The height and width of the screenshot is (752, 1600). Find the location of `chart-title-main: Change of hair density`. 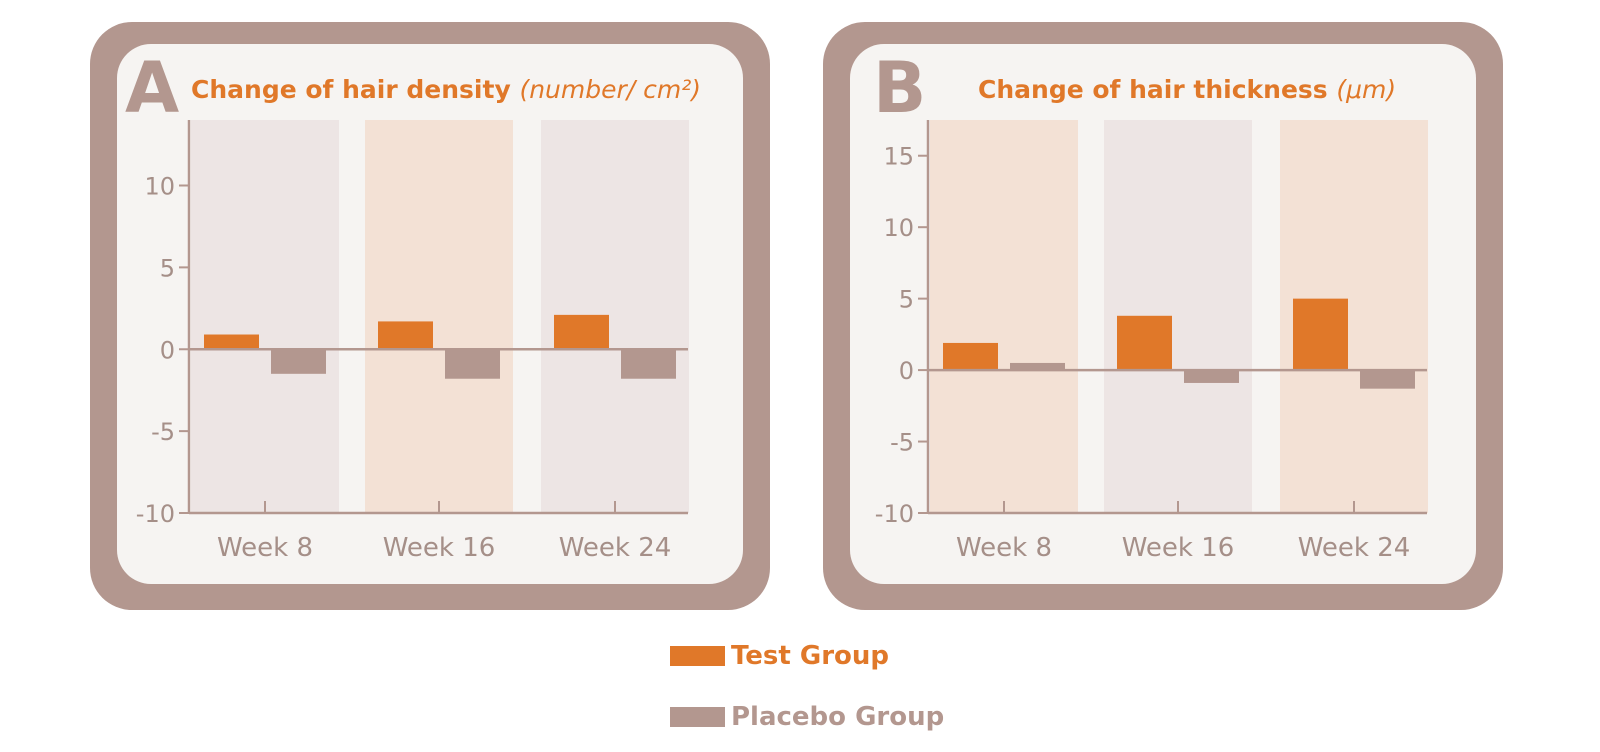

chart-title-main: Change of hair density is located at coordinates (355, 89).